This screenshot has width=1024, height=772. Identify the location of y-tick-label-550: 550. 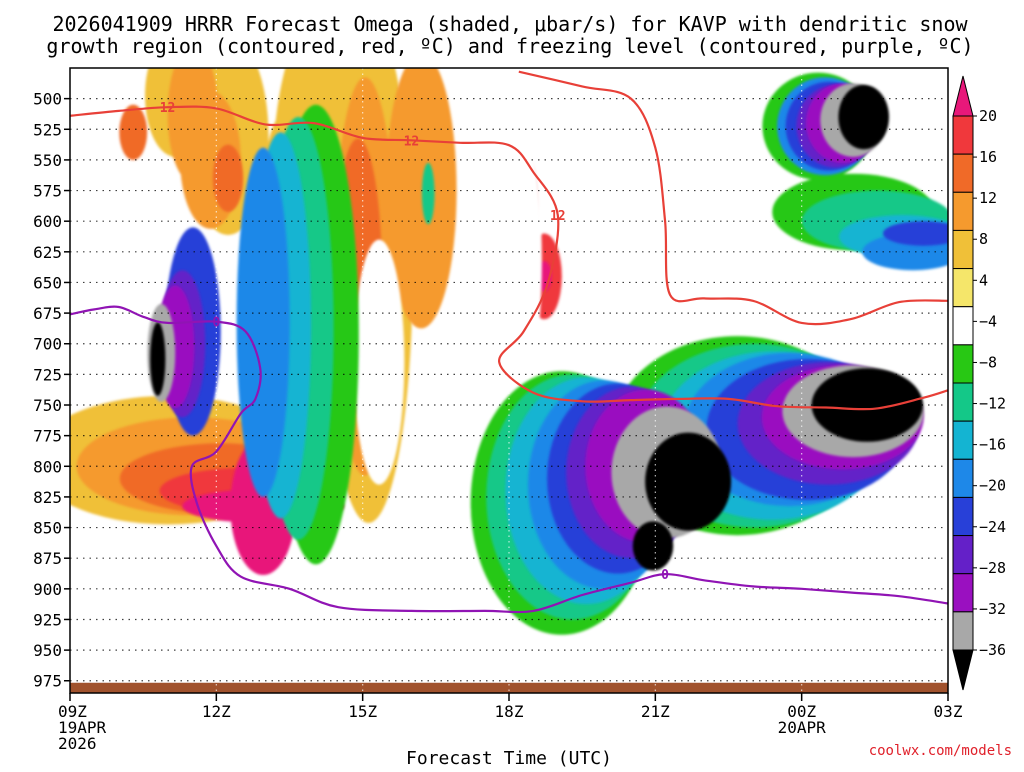
(47, 160).